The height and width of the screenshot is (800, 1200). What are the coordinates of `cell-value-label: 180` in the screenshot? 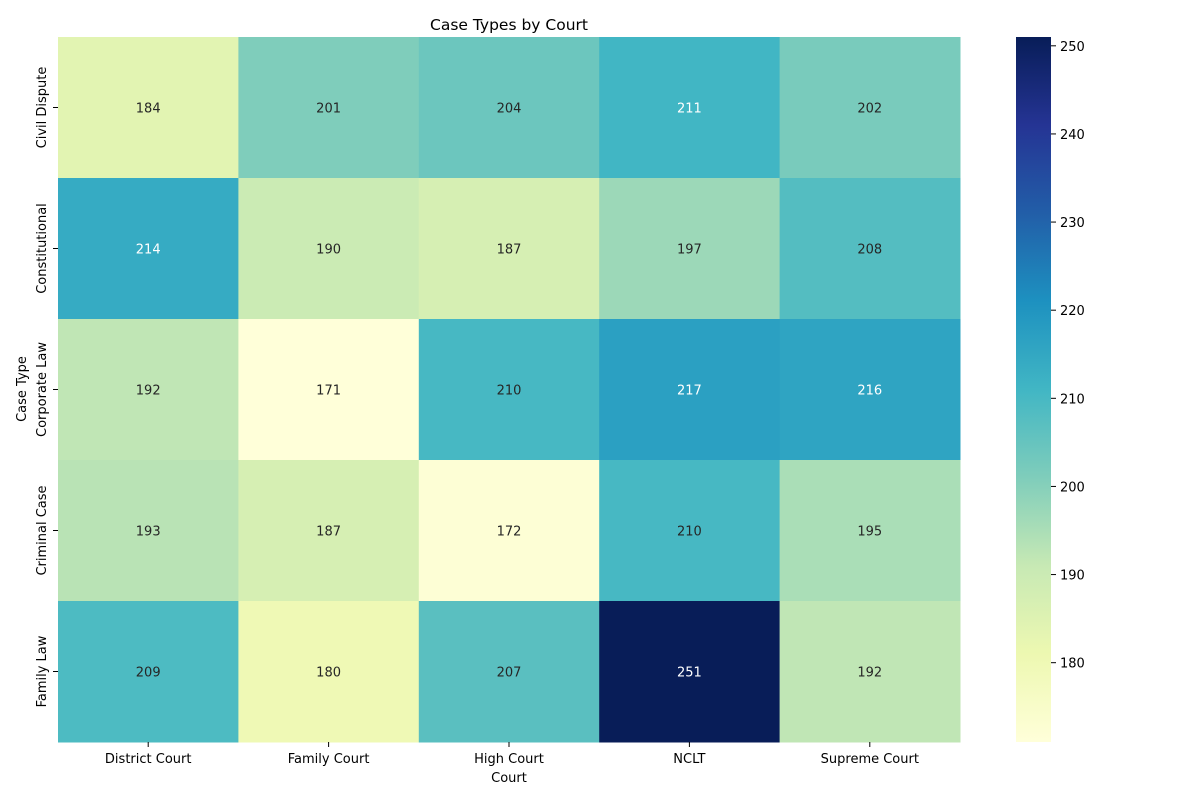 It's located at (328, 673).